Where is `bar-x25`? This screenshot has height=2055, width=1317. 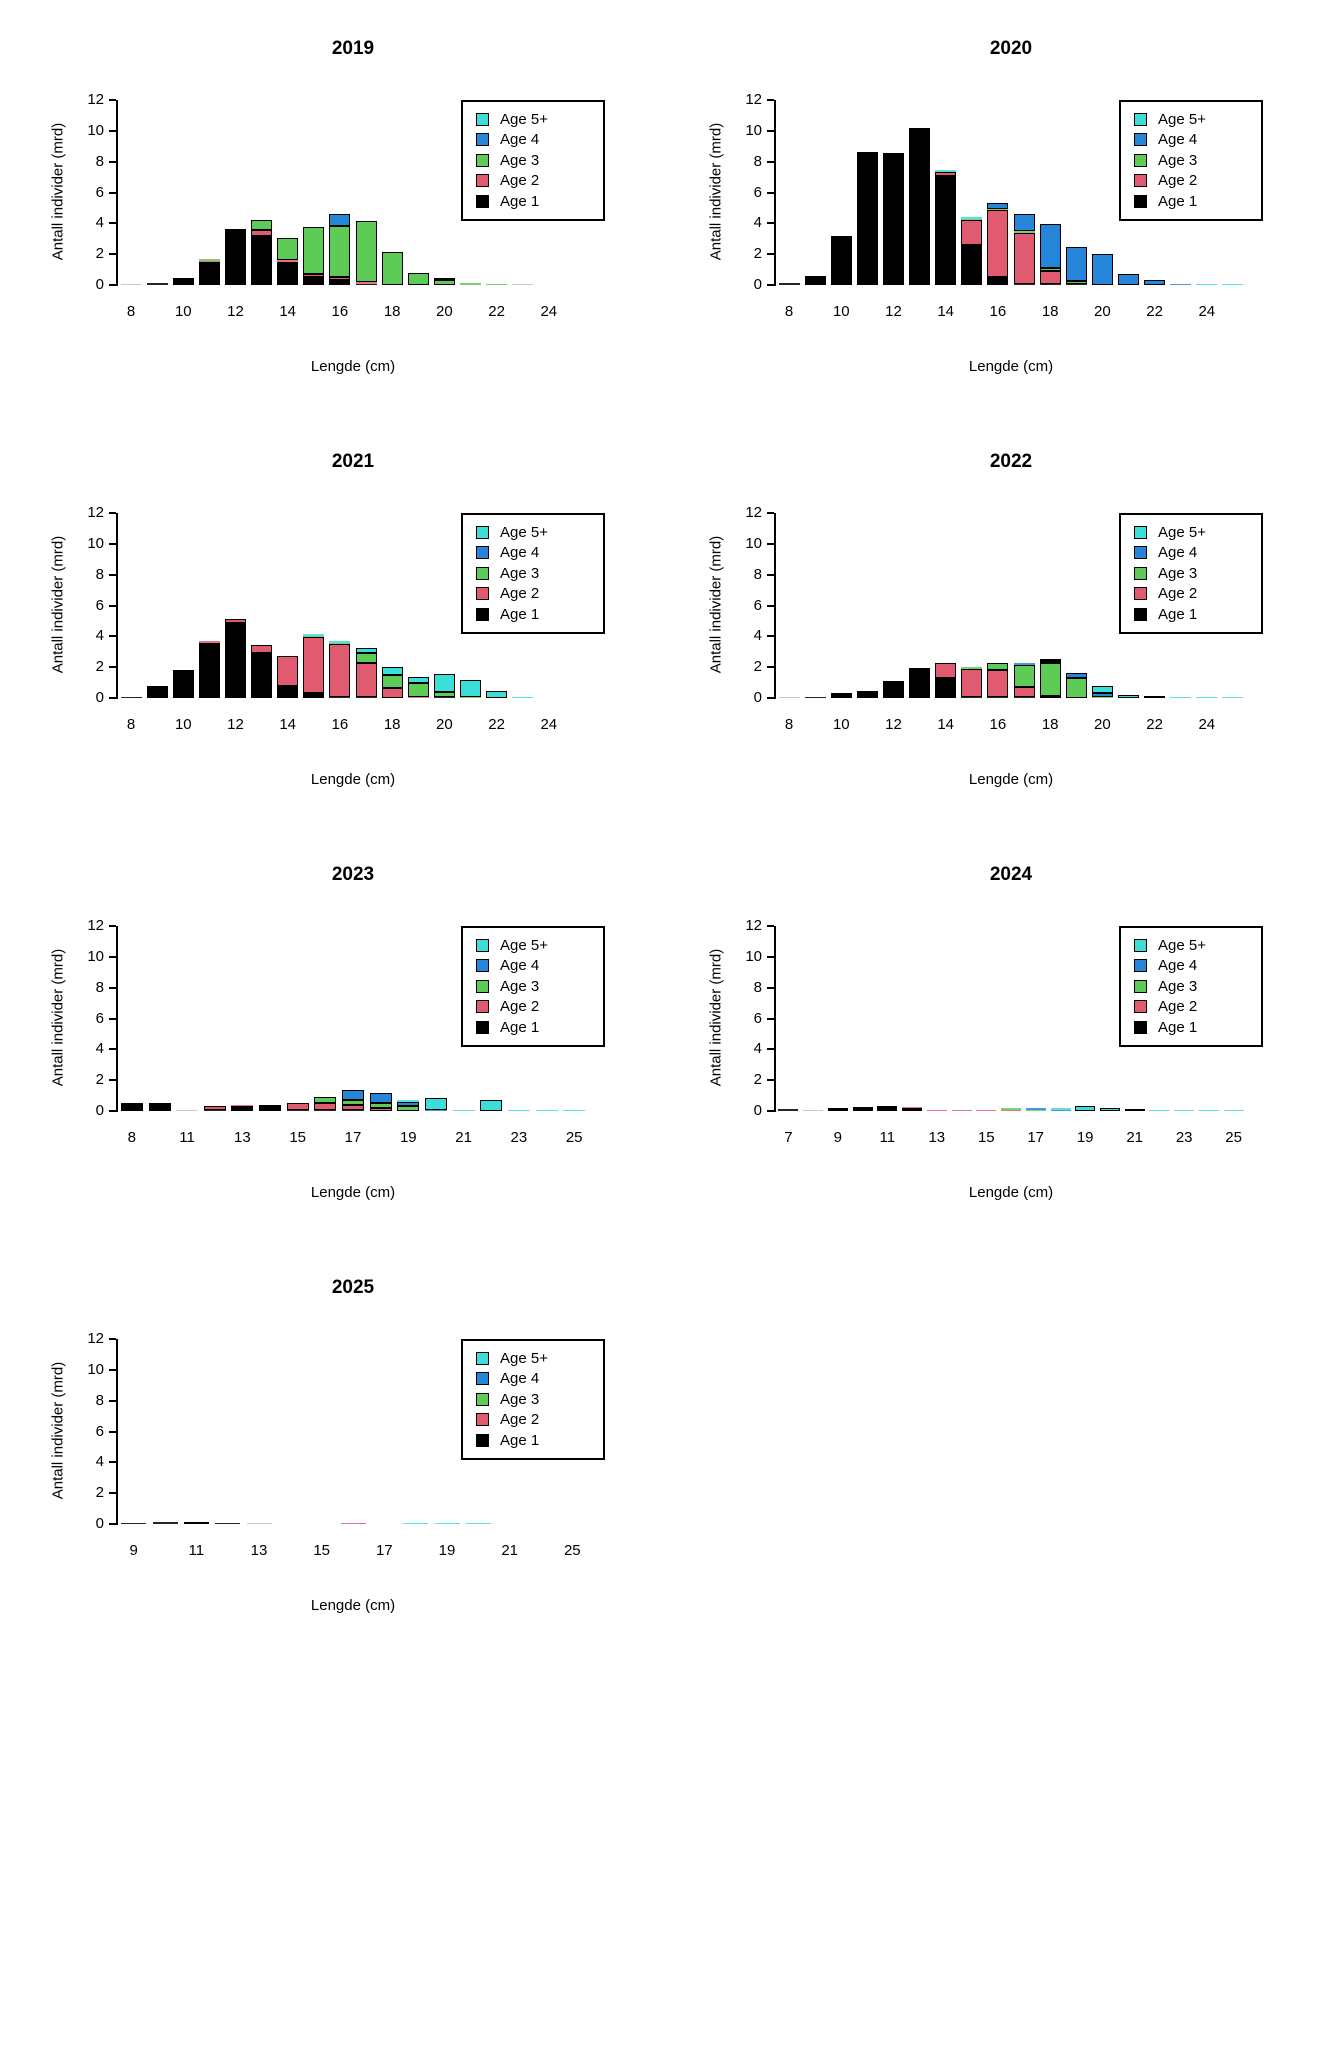 bar-x25 is located at coordinates (1233, 1110).